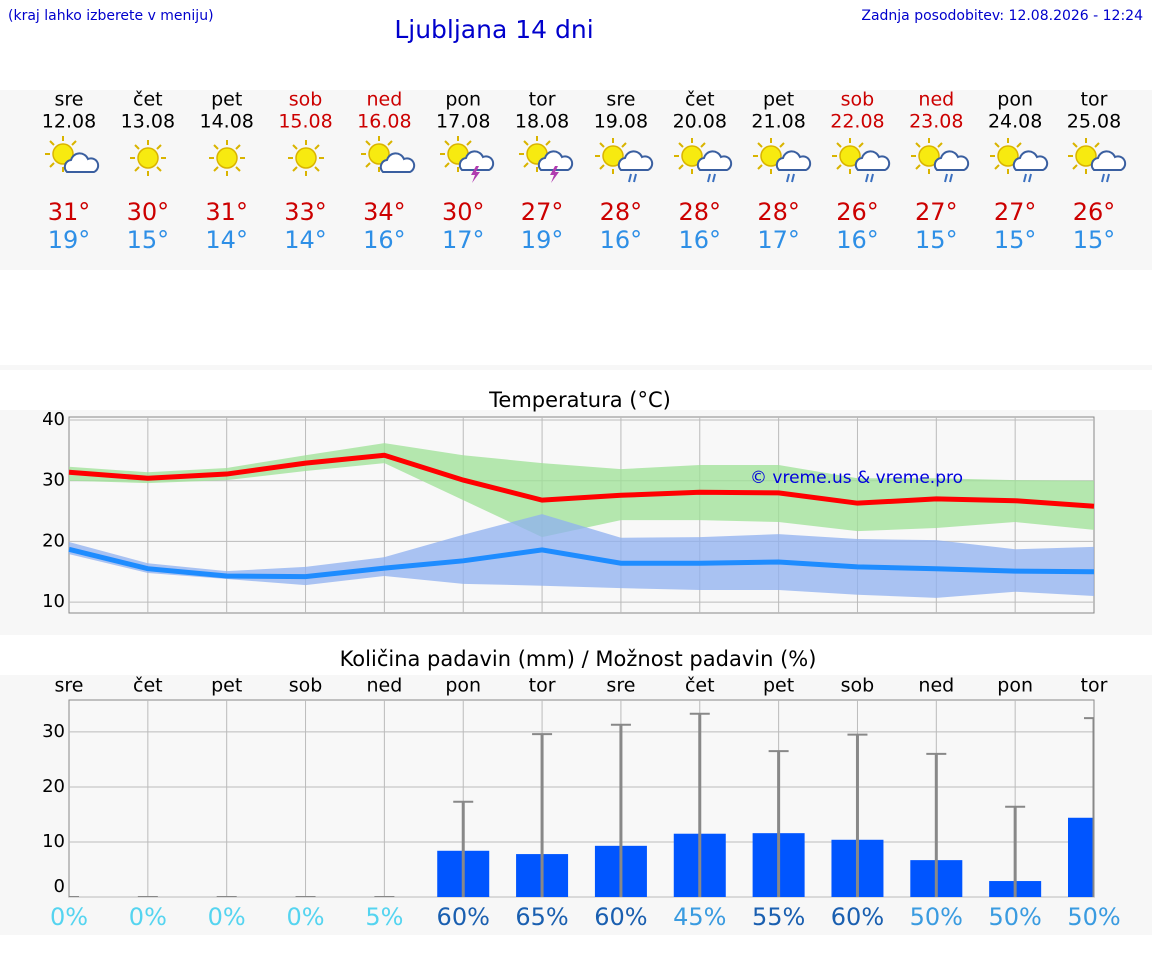 The width and height of the screenshot is (1152, 975). What do you see at coordinates (463, 122) in the screenshot?
I see `date: 17.08` at bounding box center [463, 122].